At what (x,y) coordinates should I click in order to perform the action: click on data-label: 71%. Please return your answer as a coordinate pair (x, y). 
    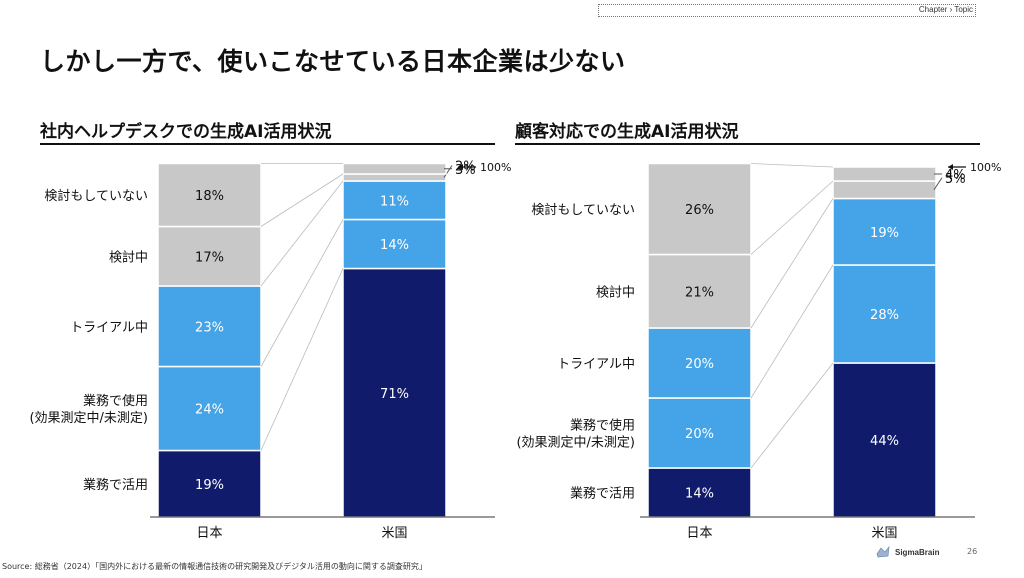
    Looking at the image, I should click on (394, 394).